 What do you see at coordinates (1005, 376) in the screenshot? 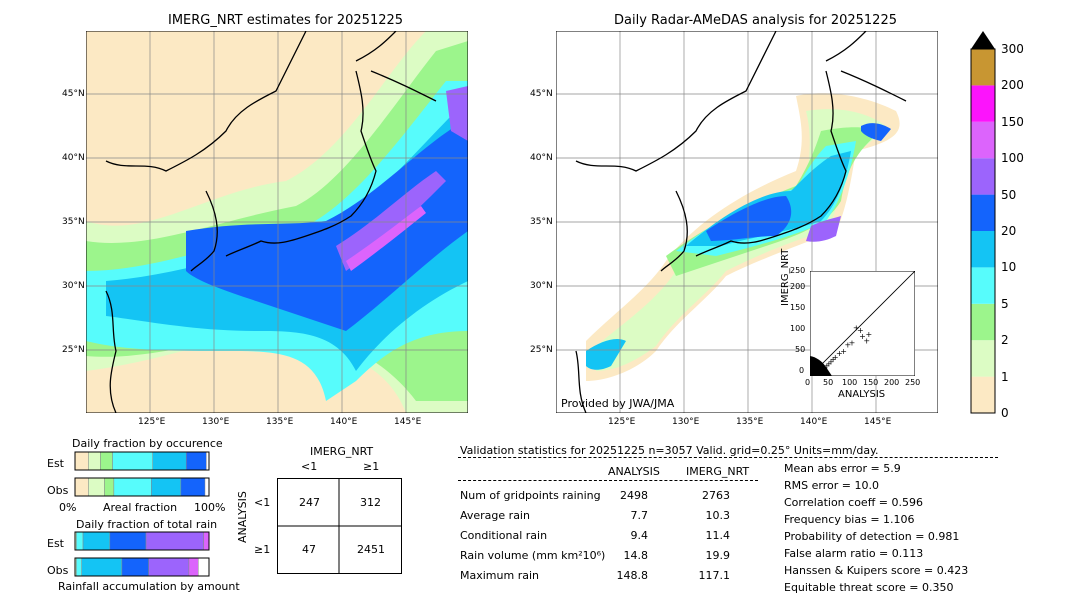
I see `colorbar-tick-1: 1` at bounding box center [1005, 376].